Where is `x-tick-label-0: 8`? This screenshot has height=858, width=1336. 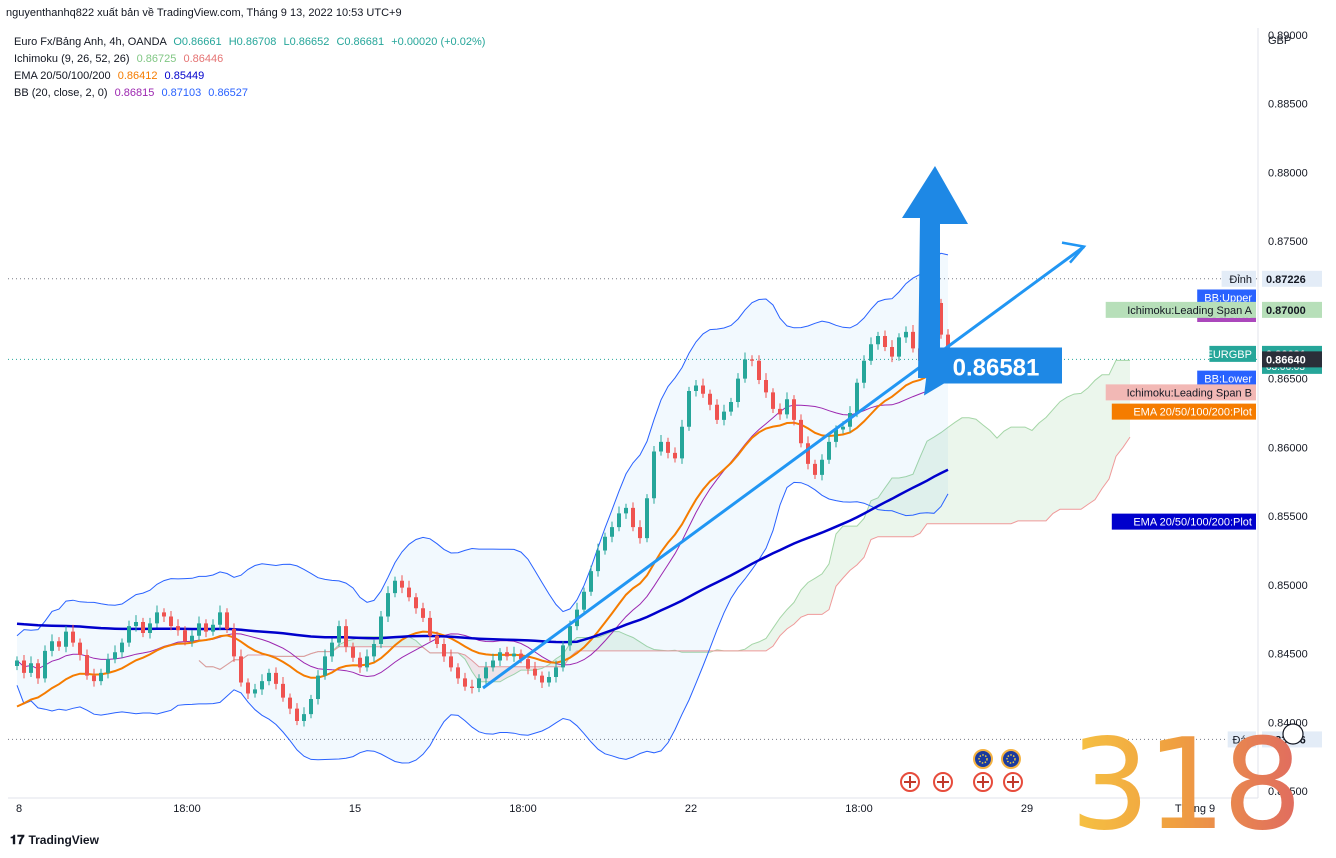 x-tick-label-0: 8 is located at coordinates (19, 809).